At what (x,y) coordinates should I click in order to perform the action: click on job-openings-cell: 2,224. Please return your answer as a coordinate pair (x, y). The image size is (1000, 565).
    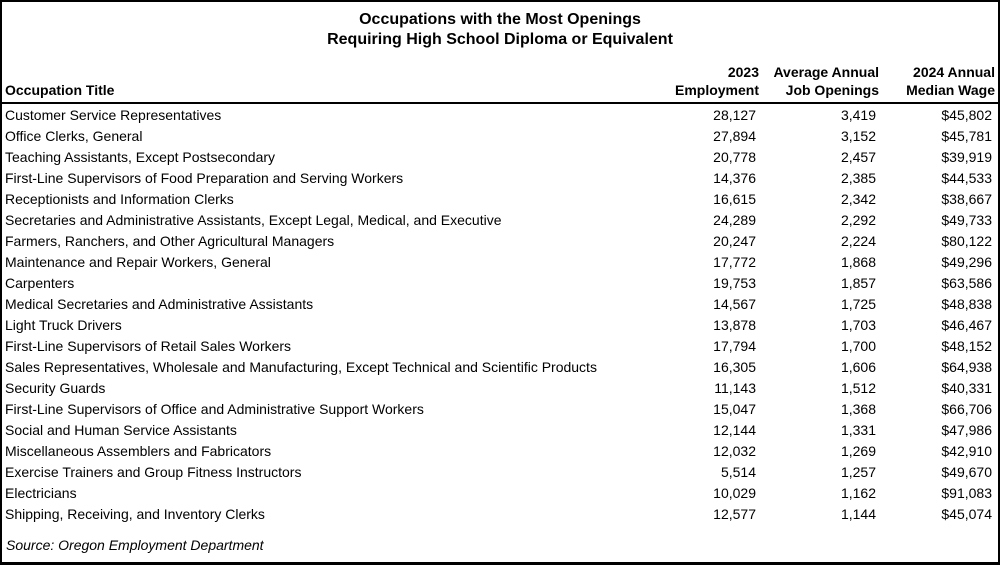
    Looking at the image, I should click on (858, 241).